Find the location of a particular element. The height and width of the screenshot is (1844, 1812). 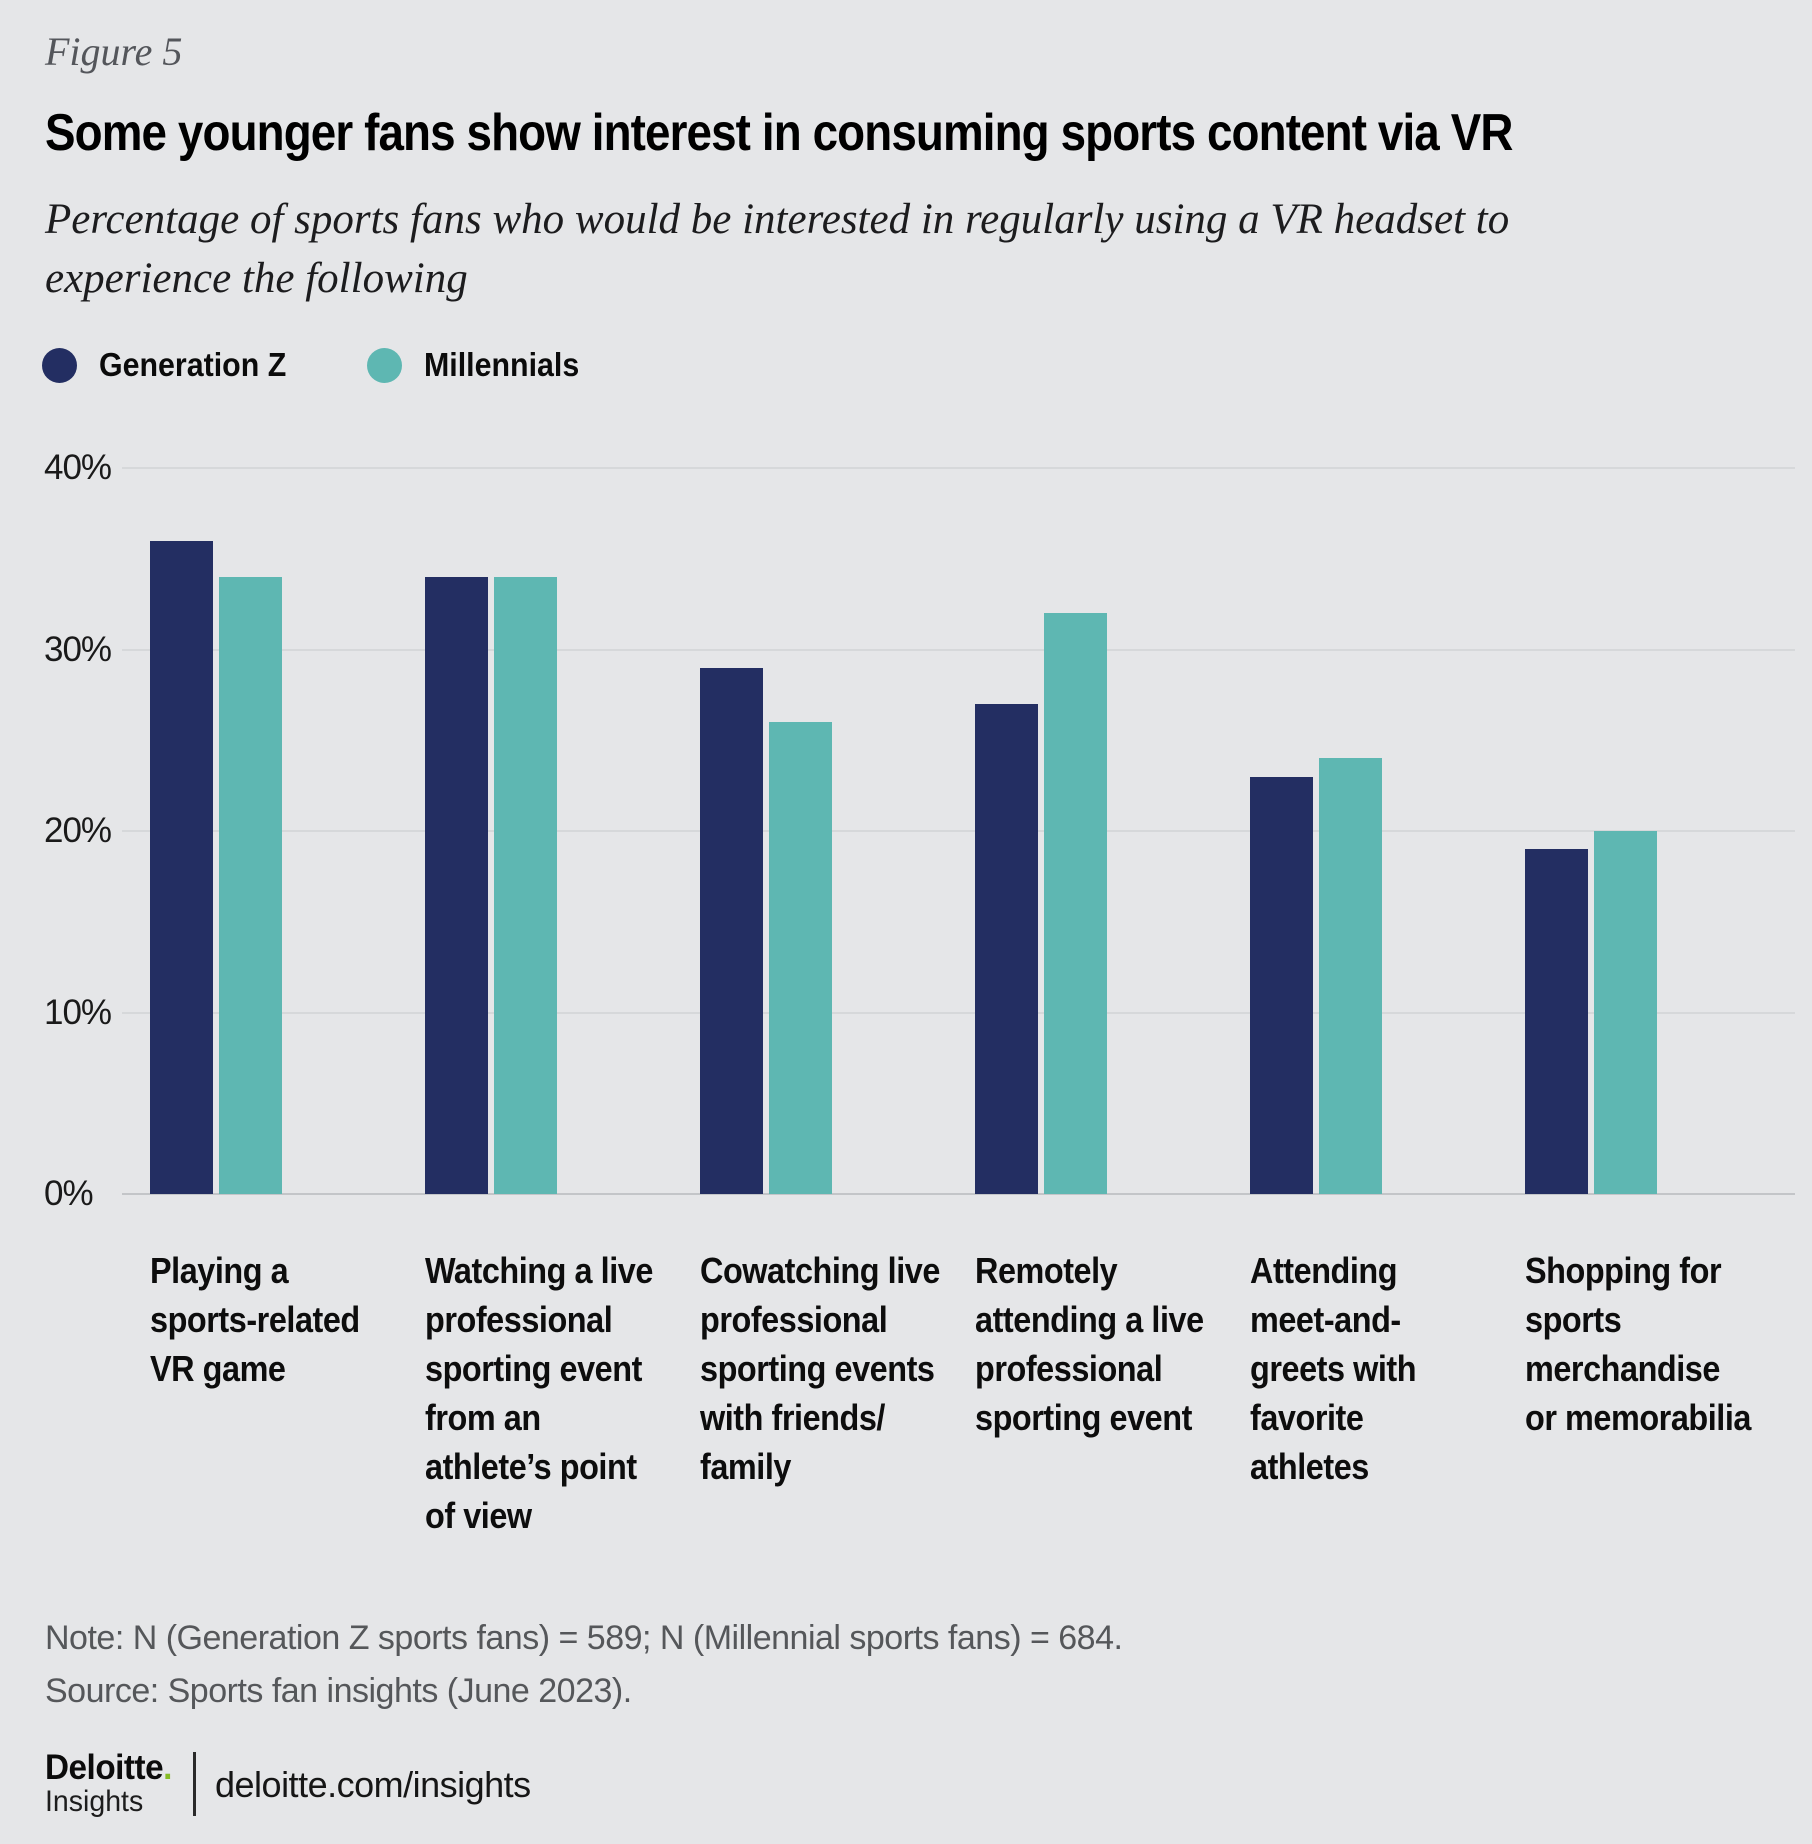

legend-label-generation-z: Generation Z is located at coordinates (193, 364).